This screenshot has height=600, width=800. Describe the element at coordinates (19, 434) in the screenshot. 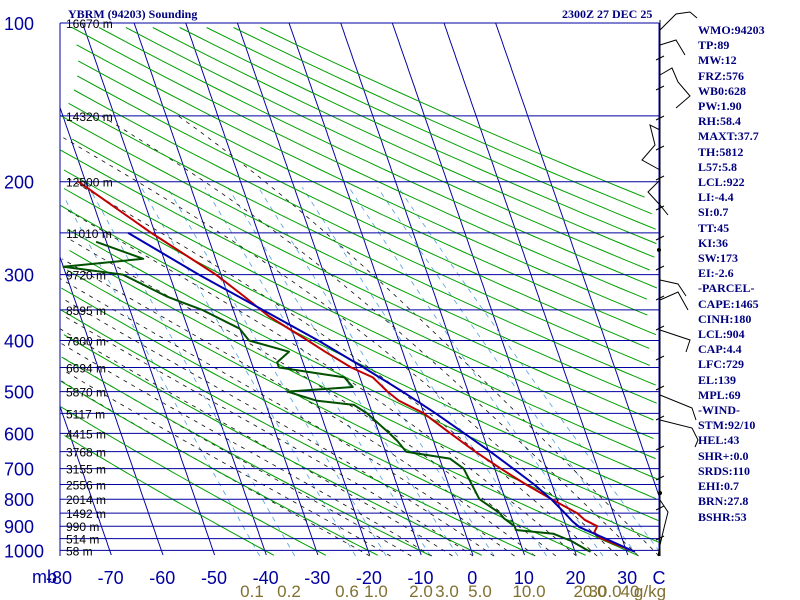

I see `pressure-tick-label: 600` at that location.